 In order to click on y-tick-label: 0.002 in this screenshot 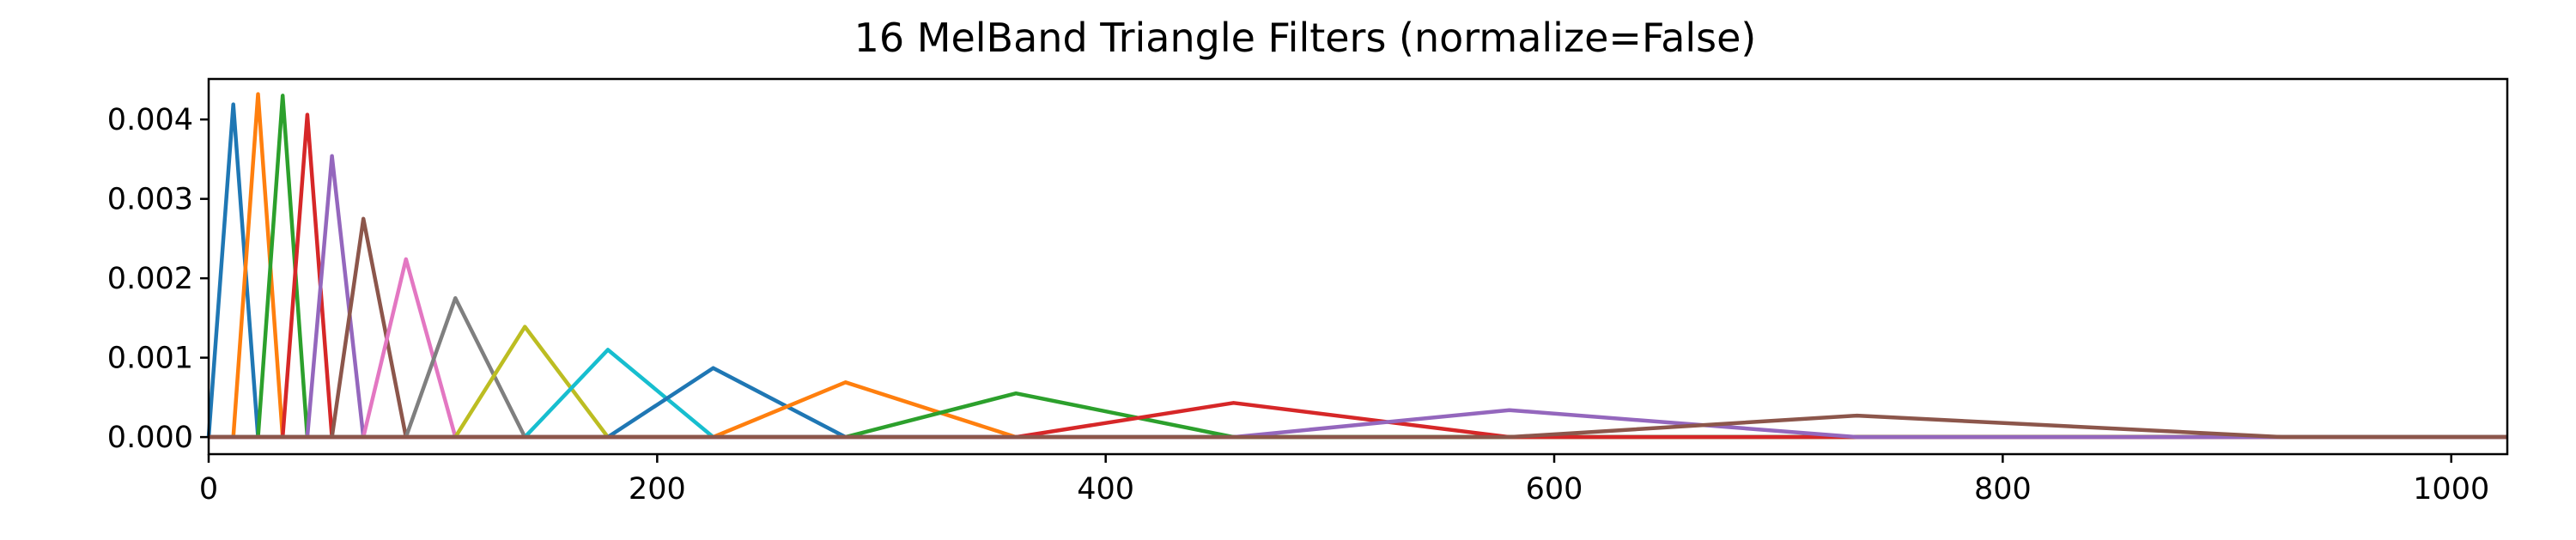, I will do `click(150, 279)`.